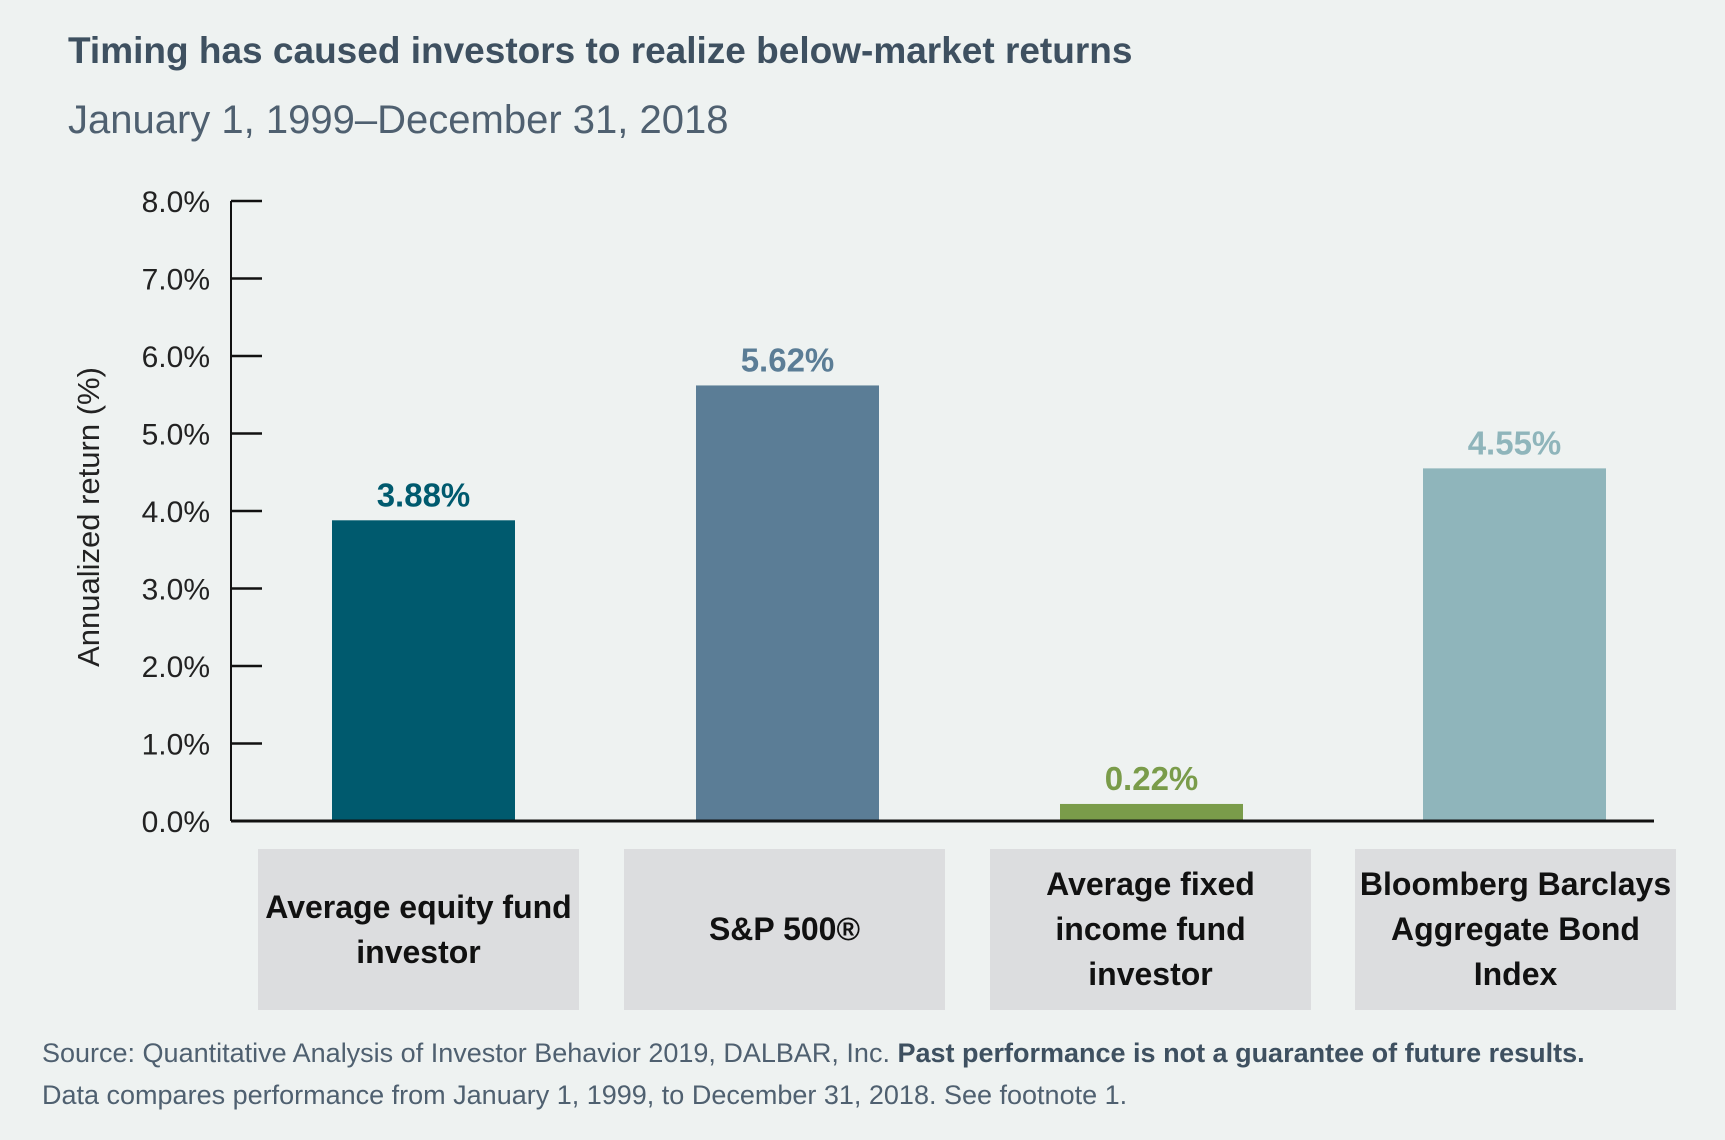 The image size is (1725, 1140). I want to click on y-tick-label: 7.0%, so click(176, 280).